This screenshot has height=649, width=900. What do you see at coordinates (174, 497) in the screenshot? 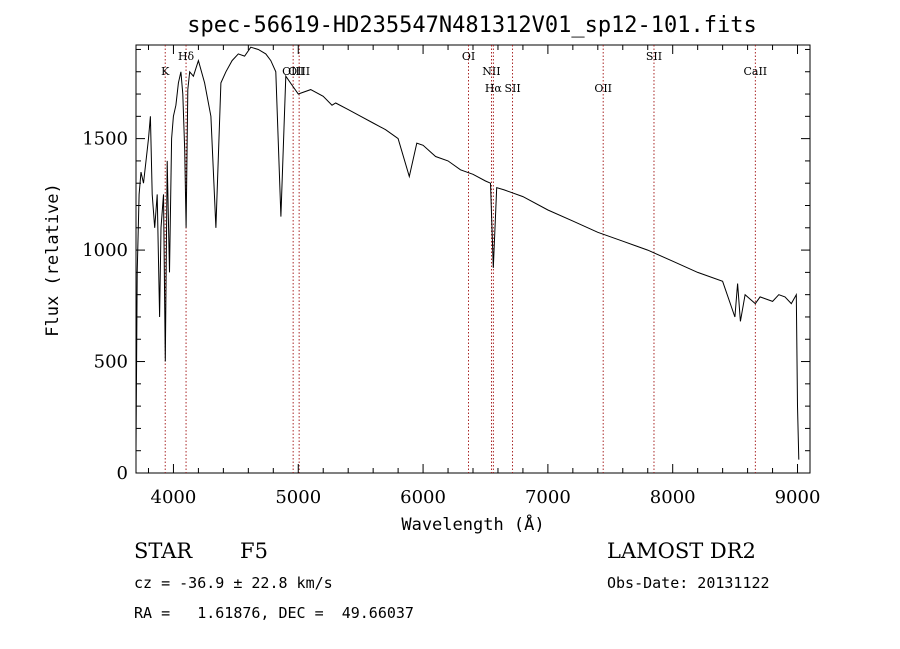
I see `x-tick-label: 4000` at bounding box center [174, 497].